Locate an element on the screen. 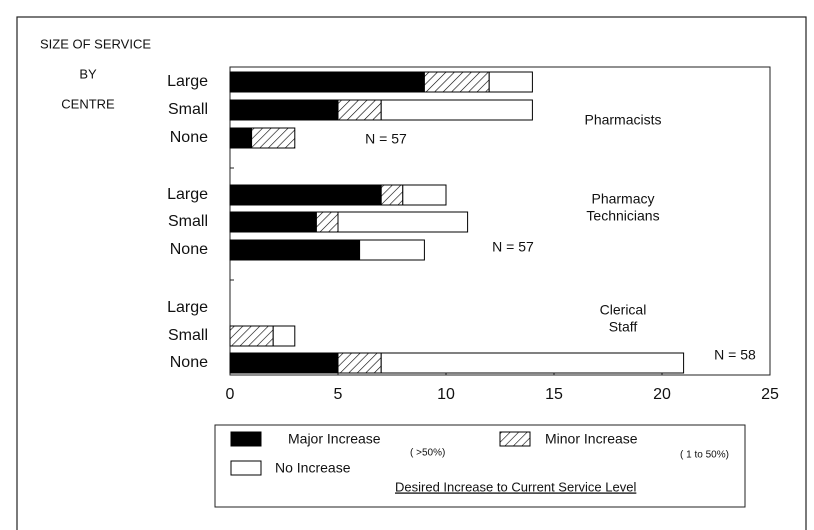 The image size is (814, 530). legend-note: ( 1 to 50%) is located at coordinates (704, 455).